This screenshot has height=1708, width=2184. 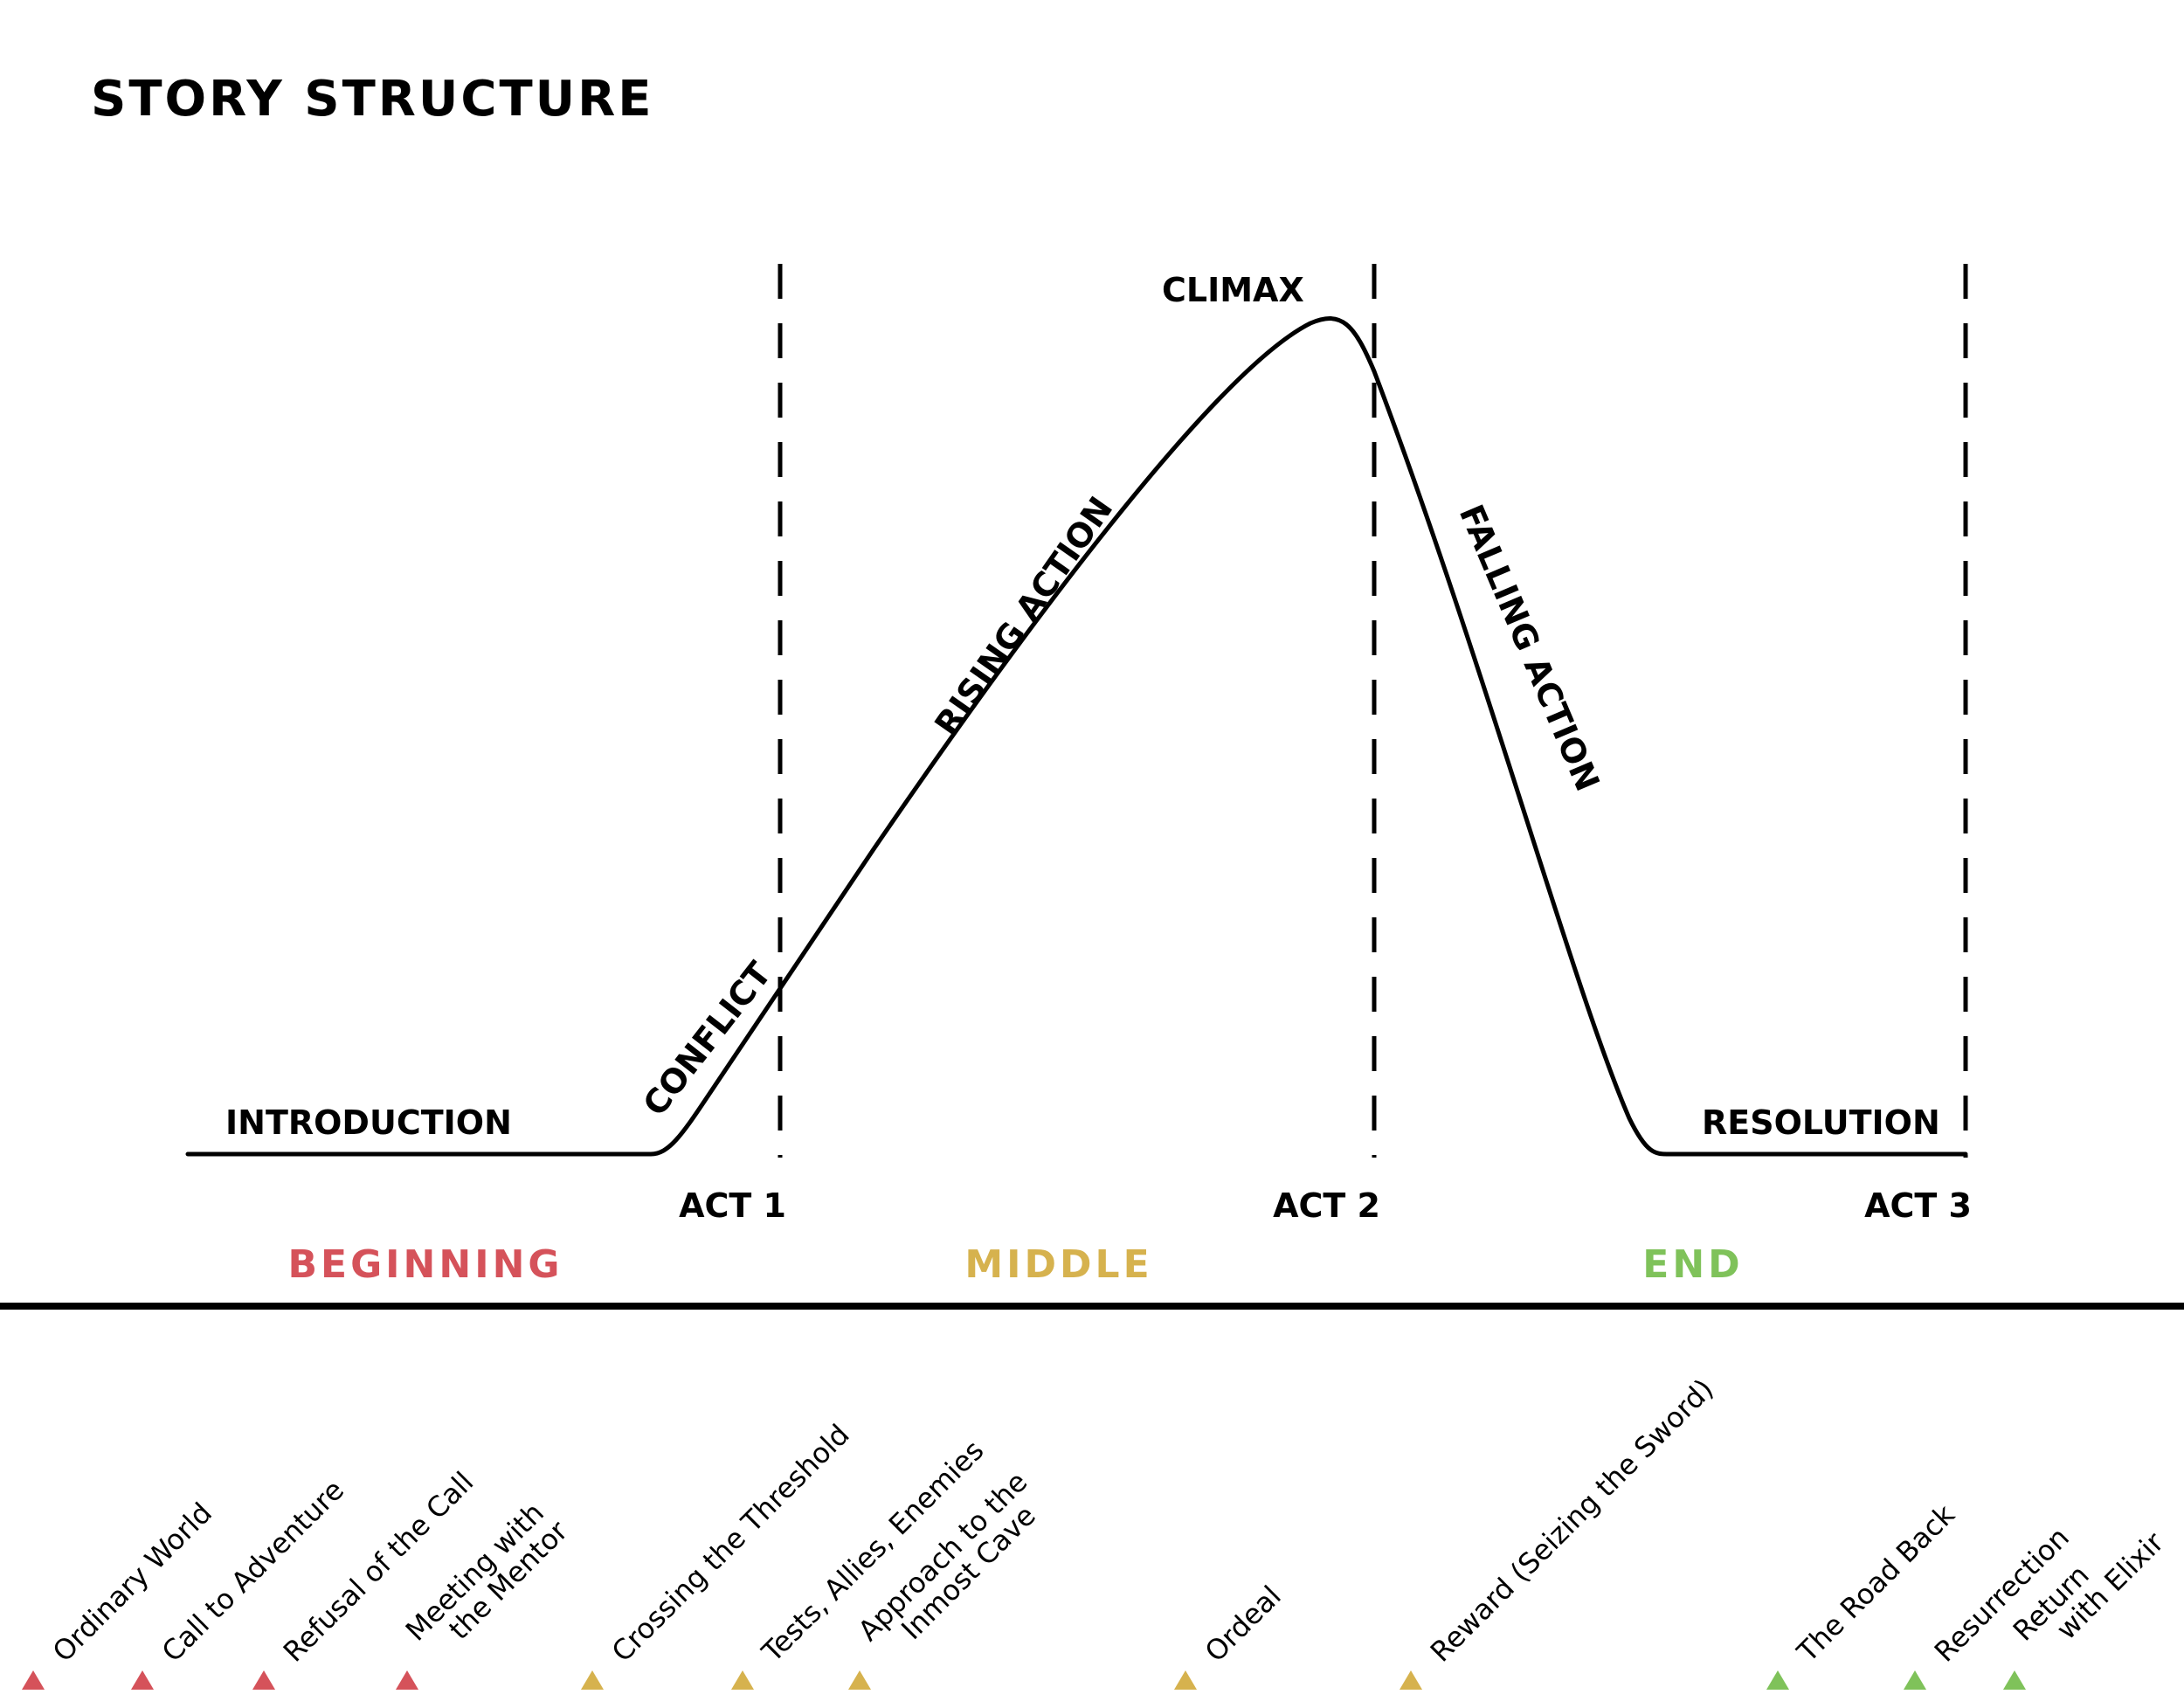 I want to click on stage-label-5: Crossing the Threshold, so click(x=730, y=1544).